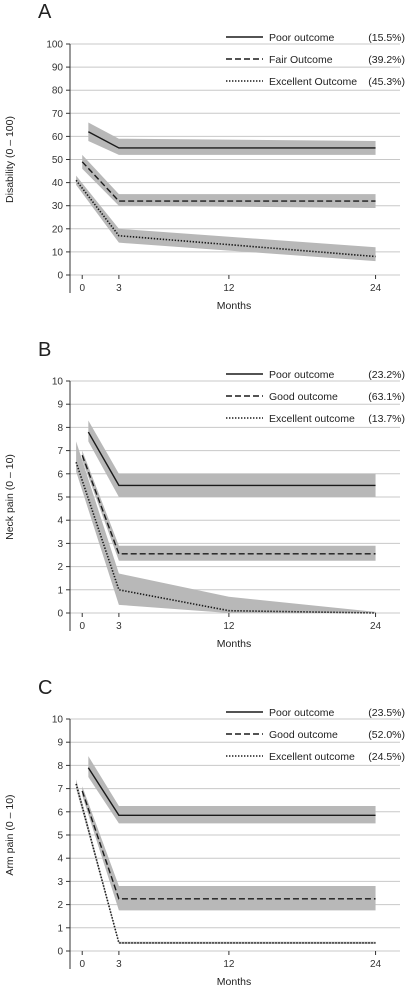 The height and width of the screenshot is (1000, 416). What do you see at coordinates (386, 82) in the screenshot?
I see `legend-percent: (45.3%)` at bounding box center [386, 82].